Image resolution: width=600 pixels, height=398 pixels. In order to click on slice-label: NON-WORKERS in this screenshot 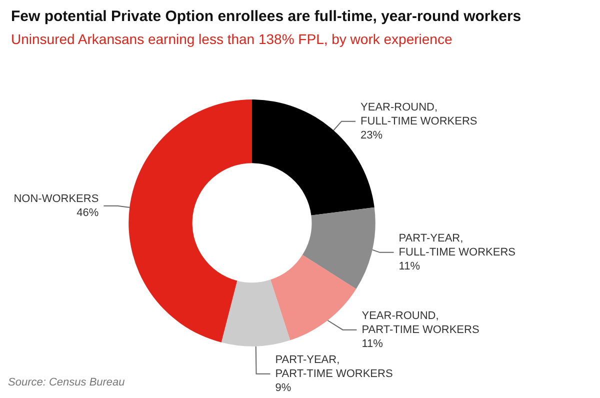, I will do `click(56, 198)`.